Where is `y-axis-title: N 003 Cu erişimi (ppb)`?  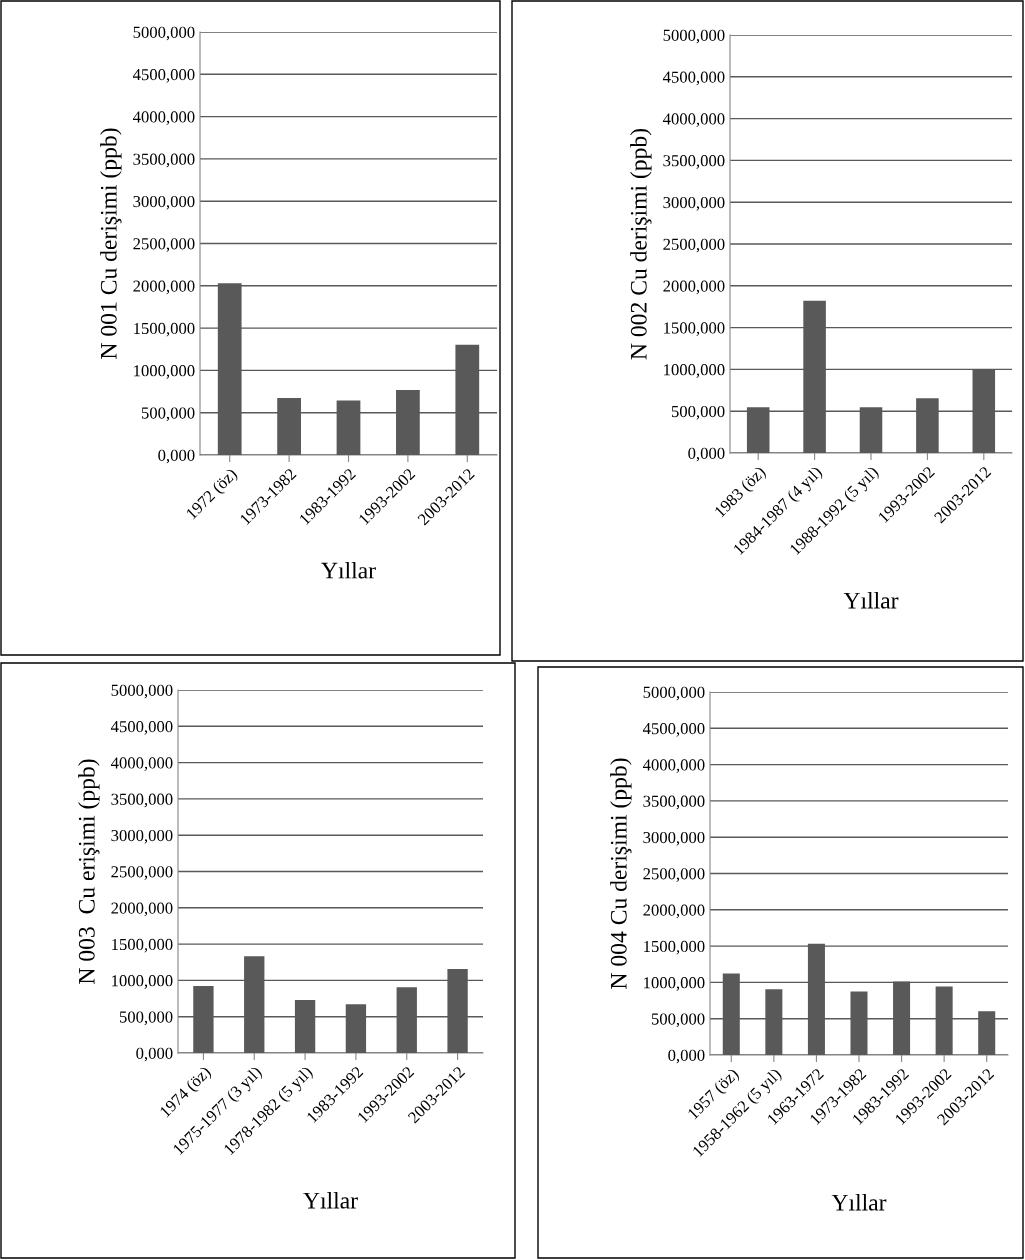 y-axis-title: N 003 Cu erişimi (ppb) is located at coordinates (89, 871).